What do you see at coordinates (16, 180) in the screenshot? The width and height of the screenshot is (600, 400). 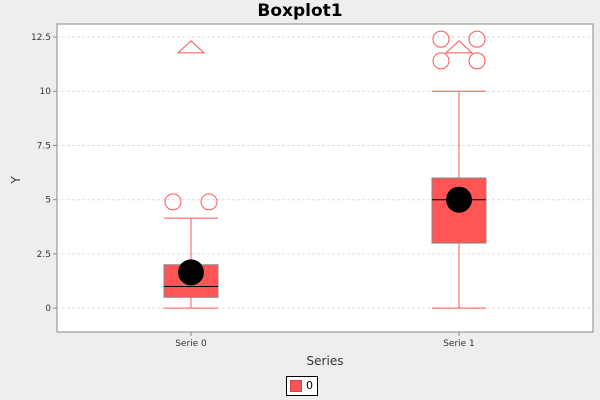 I see `y-axis-label: Y` at bounding box center [16, 180].